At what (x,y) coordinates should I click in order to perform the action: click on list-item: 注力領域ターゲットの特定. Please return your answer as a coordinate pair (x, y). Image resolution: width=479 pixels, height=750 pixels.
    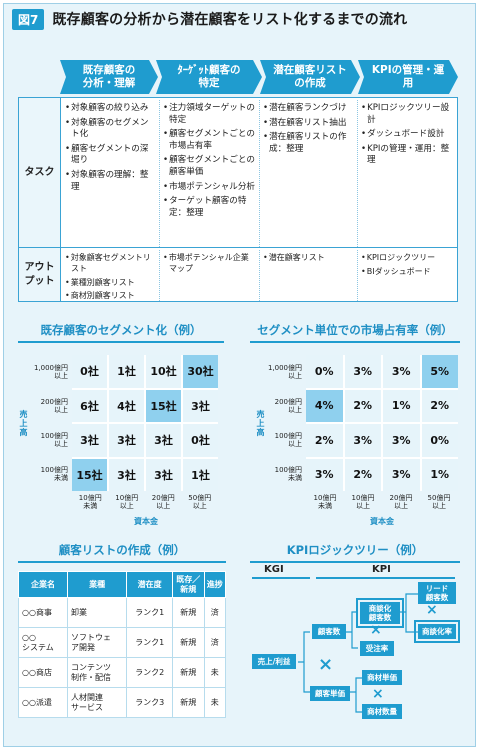
    Looking at the image, I should click on (209, 114).